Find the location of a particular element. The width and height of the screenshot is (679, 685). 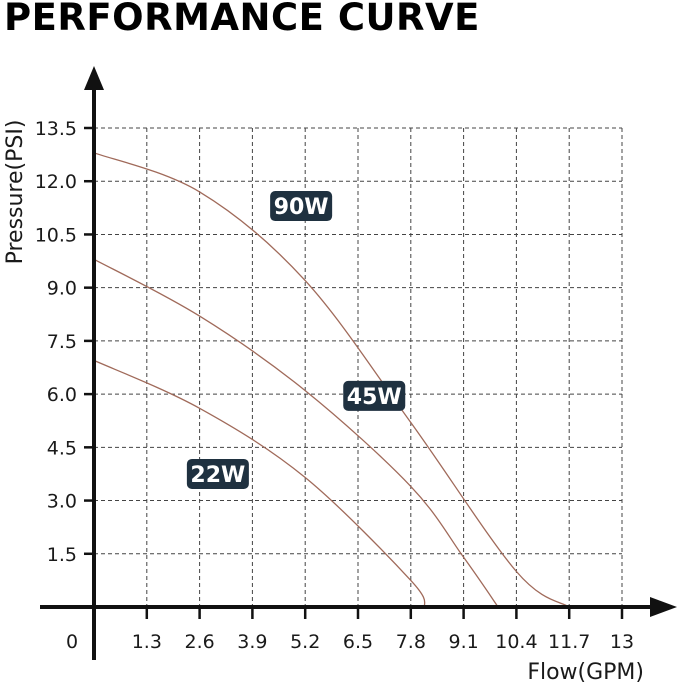

y-tick-label: 10.5 is located at coordinates (56, 235).